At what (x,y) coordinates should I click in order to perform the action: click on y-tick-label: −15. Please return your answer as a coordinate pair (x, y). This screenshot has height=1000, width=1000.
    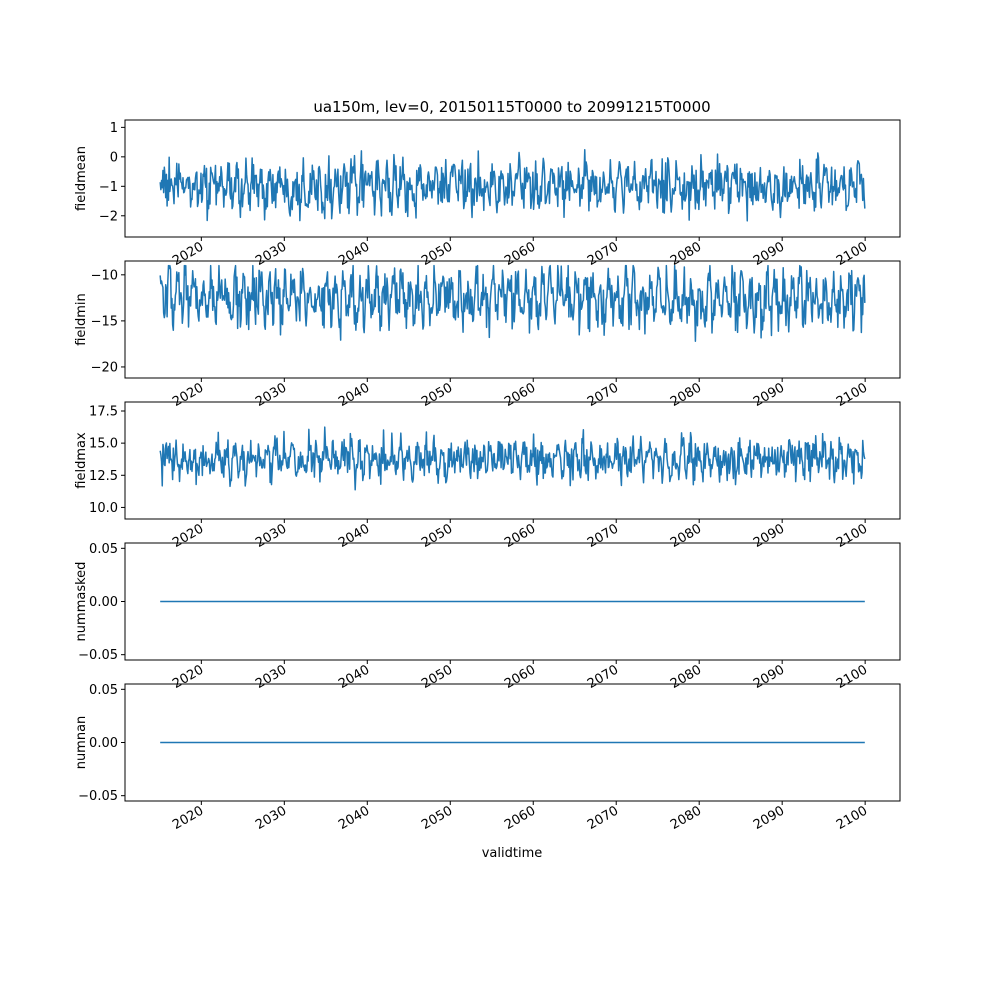
    Looking at the image, I should click on (104, 321).